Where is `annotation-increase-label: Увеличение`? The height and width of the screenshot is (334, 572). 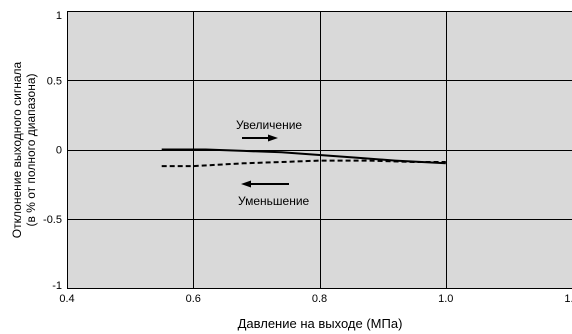
annotation-increase-label: Увеличение is located at coordinates (269, 125).